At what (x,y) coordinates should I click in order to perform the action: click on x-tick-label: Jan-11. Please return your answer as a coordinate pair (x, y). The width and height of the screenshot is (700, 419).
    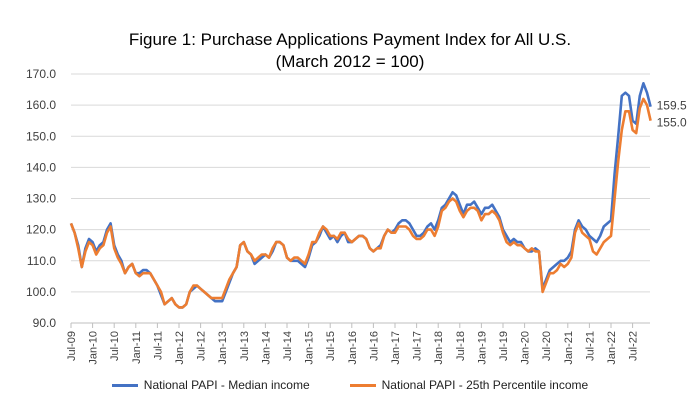
    Looking at the image, I should click on (137, 347).